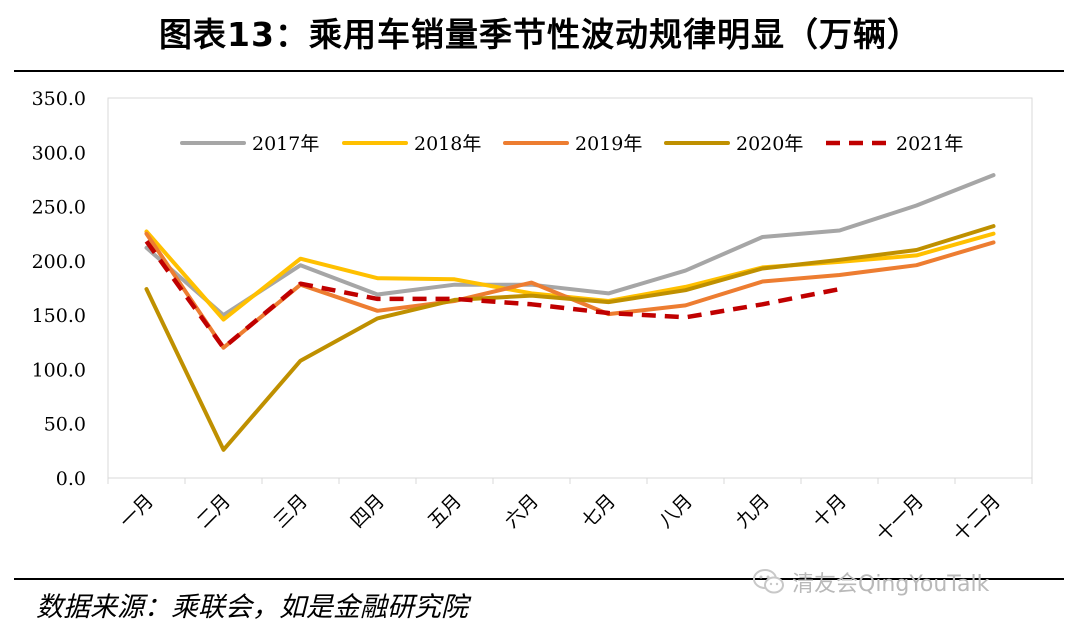 This screenshot has width=1080, height=633. Describe the element at coordinates (900, 518) in the screenshot. I see `x-tick-label: 十一月` at that location.